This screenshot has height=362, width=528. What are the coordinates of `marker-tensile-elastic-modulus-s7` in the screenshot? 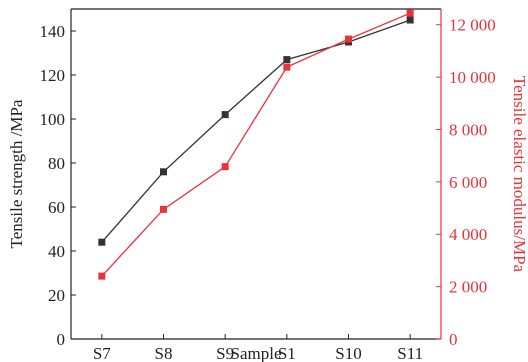 It's located at (102, 276).